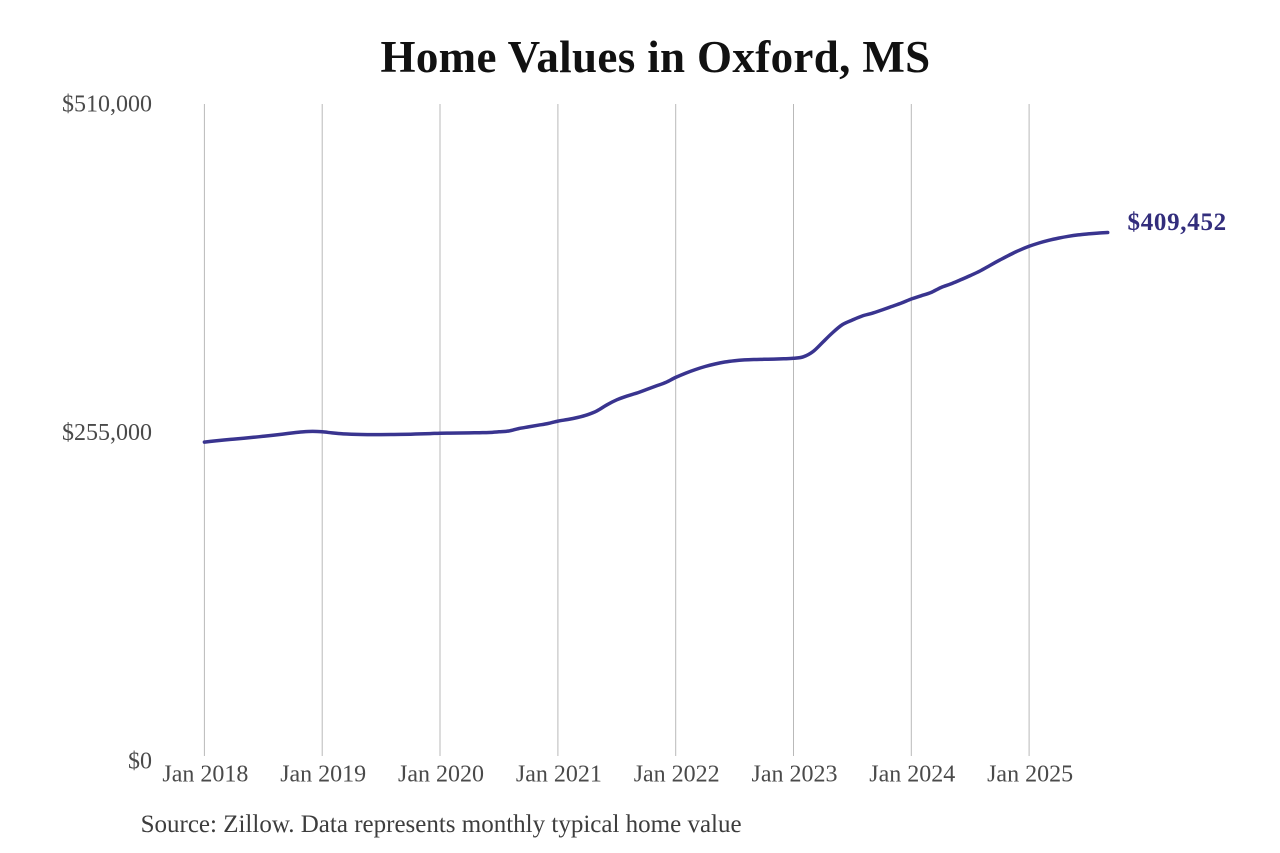  What do you see at coordinates (912, 775) in the screenshot?
I see `svg-text: Jan 2024` at bounding box center [912, 775].